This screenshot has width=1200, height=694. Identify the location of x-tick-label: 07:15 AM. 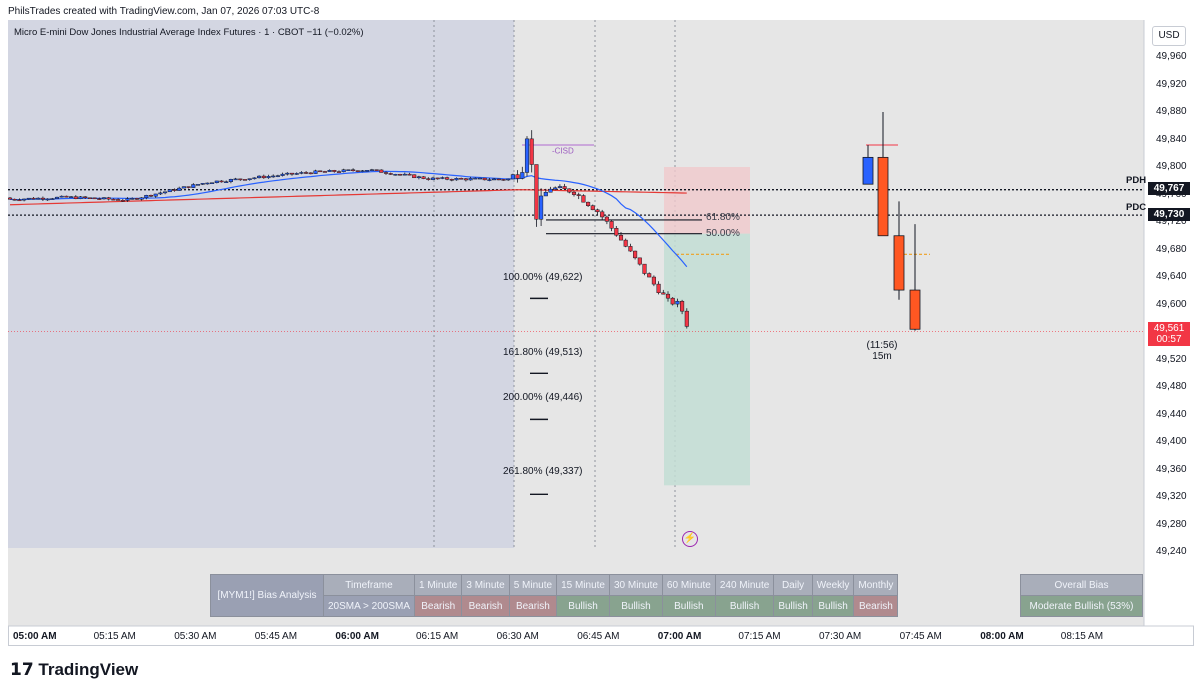
(759, 636).